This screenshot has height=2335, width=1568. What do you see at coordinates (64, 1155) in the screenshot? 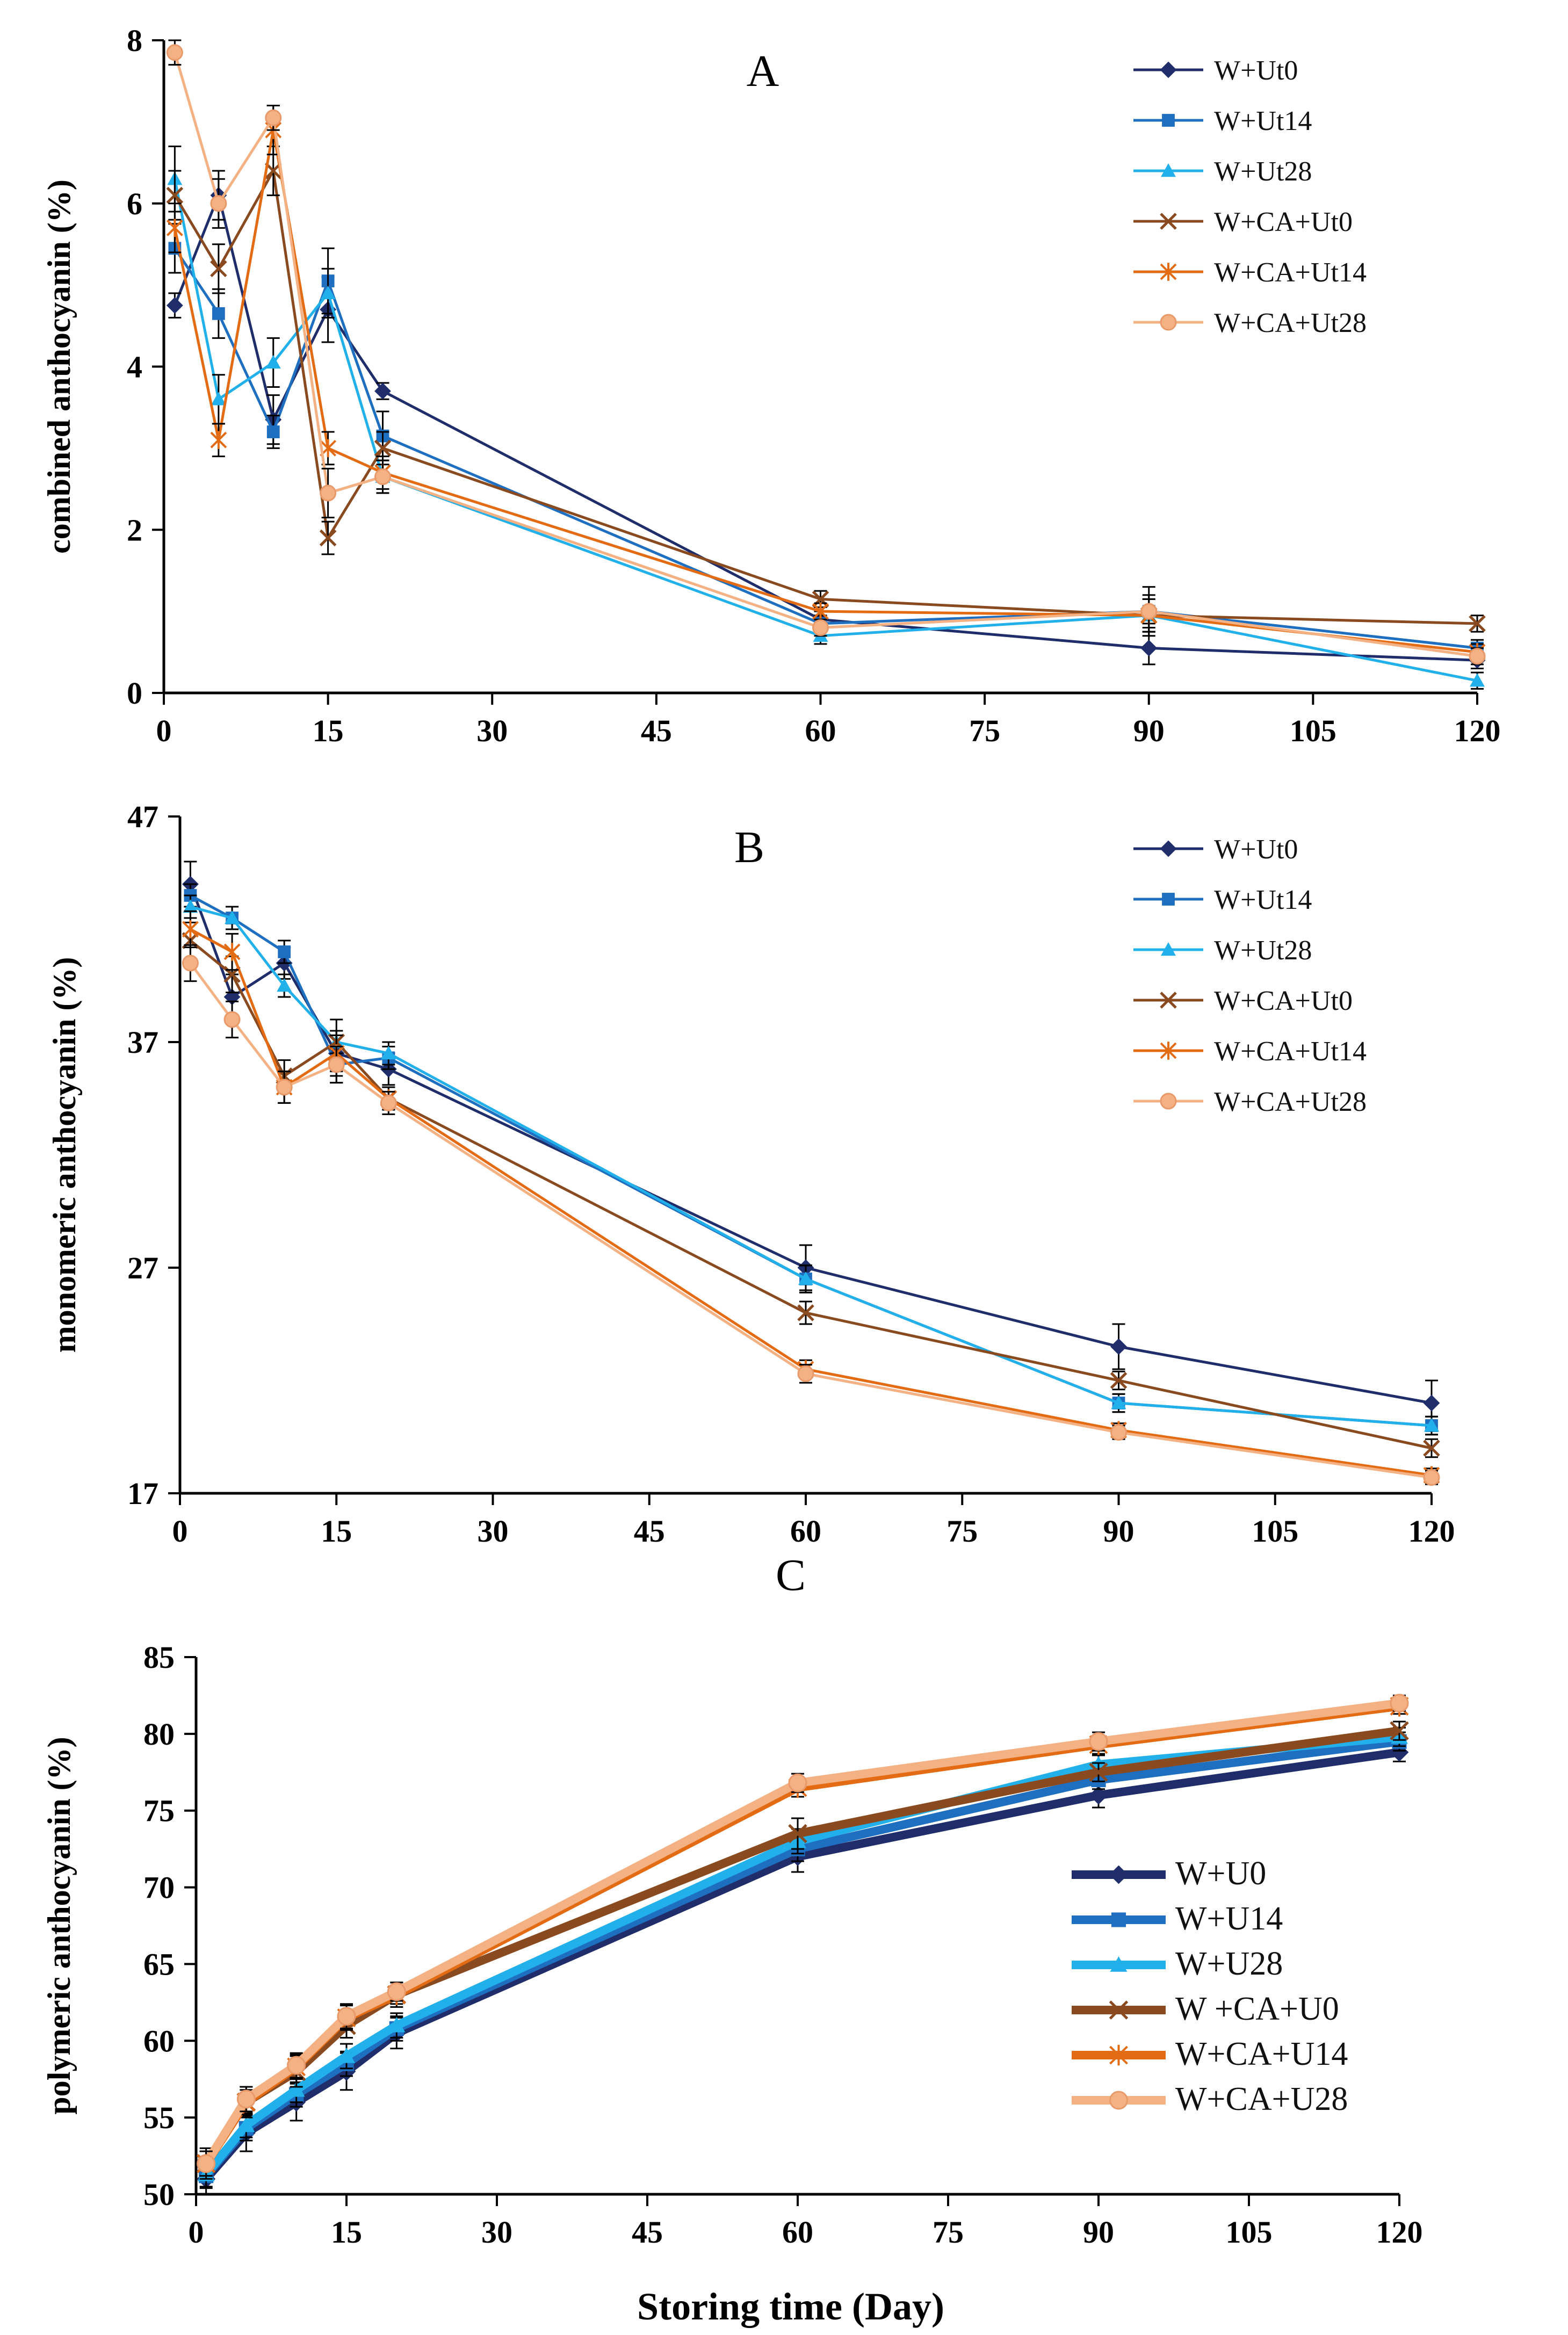
I see `panel-b-y-axis-title: monomeric anthocyanin (%)` at bounding box center [64, 1155].